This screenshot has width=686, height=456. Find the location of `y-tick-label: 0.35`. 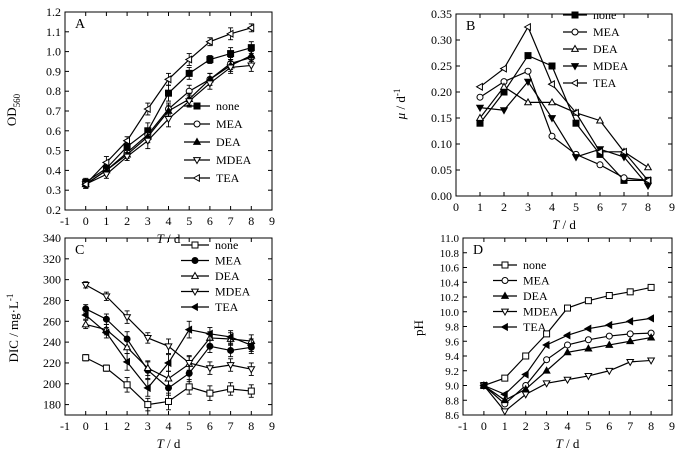

y-tick-label: 0.35 is located at coordinates (441, 14).